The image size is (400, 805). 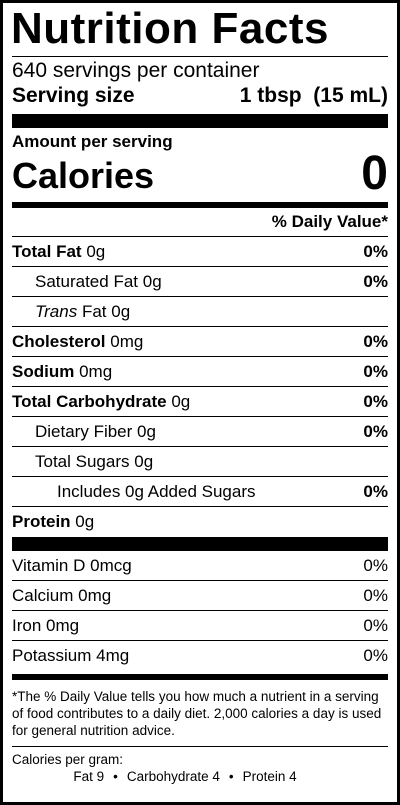 What do you see at coordinates (170, 28) in the screenshot?
I see `label-title: Nutrition Facts` at bounding box center [170, 28].